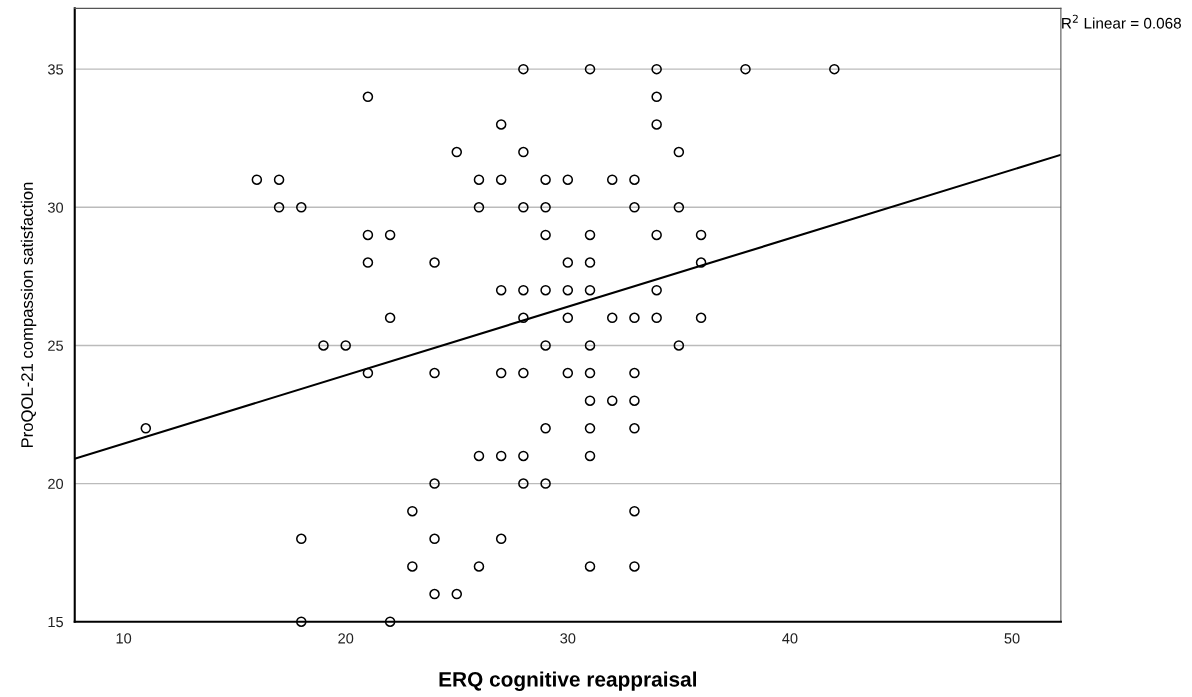  What do you see at coordinates (568, 638) in the screenshot?
I see `x-tick-label: 30` at bounding box center [568, 638].